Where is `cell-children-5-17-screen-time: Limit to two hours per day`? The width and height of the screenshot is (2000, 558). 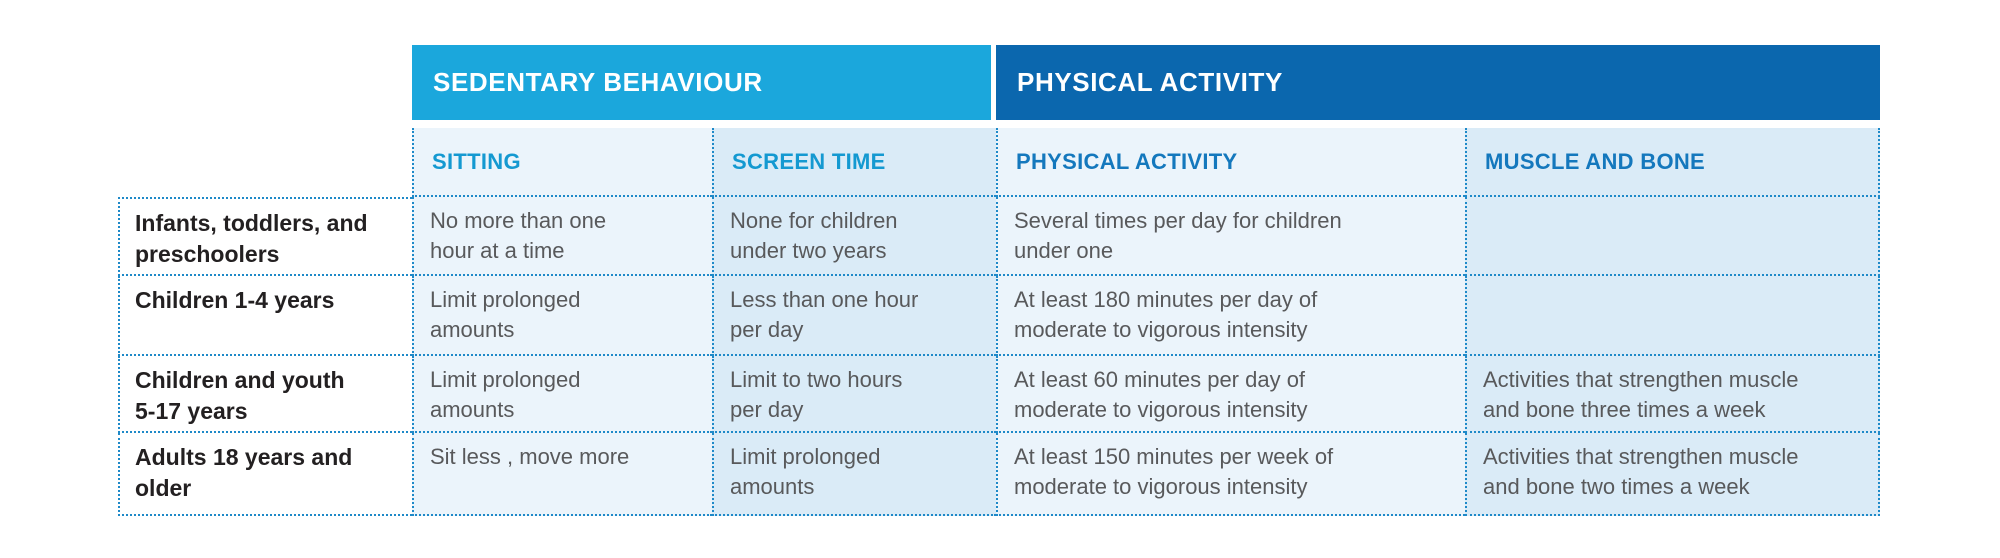
cell-children-5-17-screen-time: Limit to two hours per day is located at coordinates (854, 394).